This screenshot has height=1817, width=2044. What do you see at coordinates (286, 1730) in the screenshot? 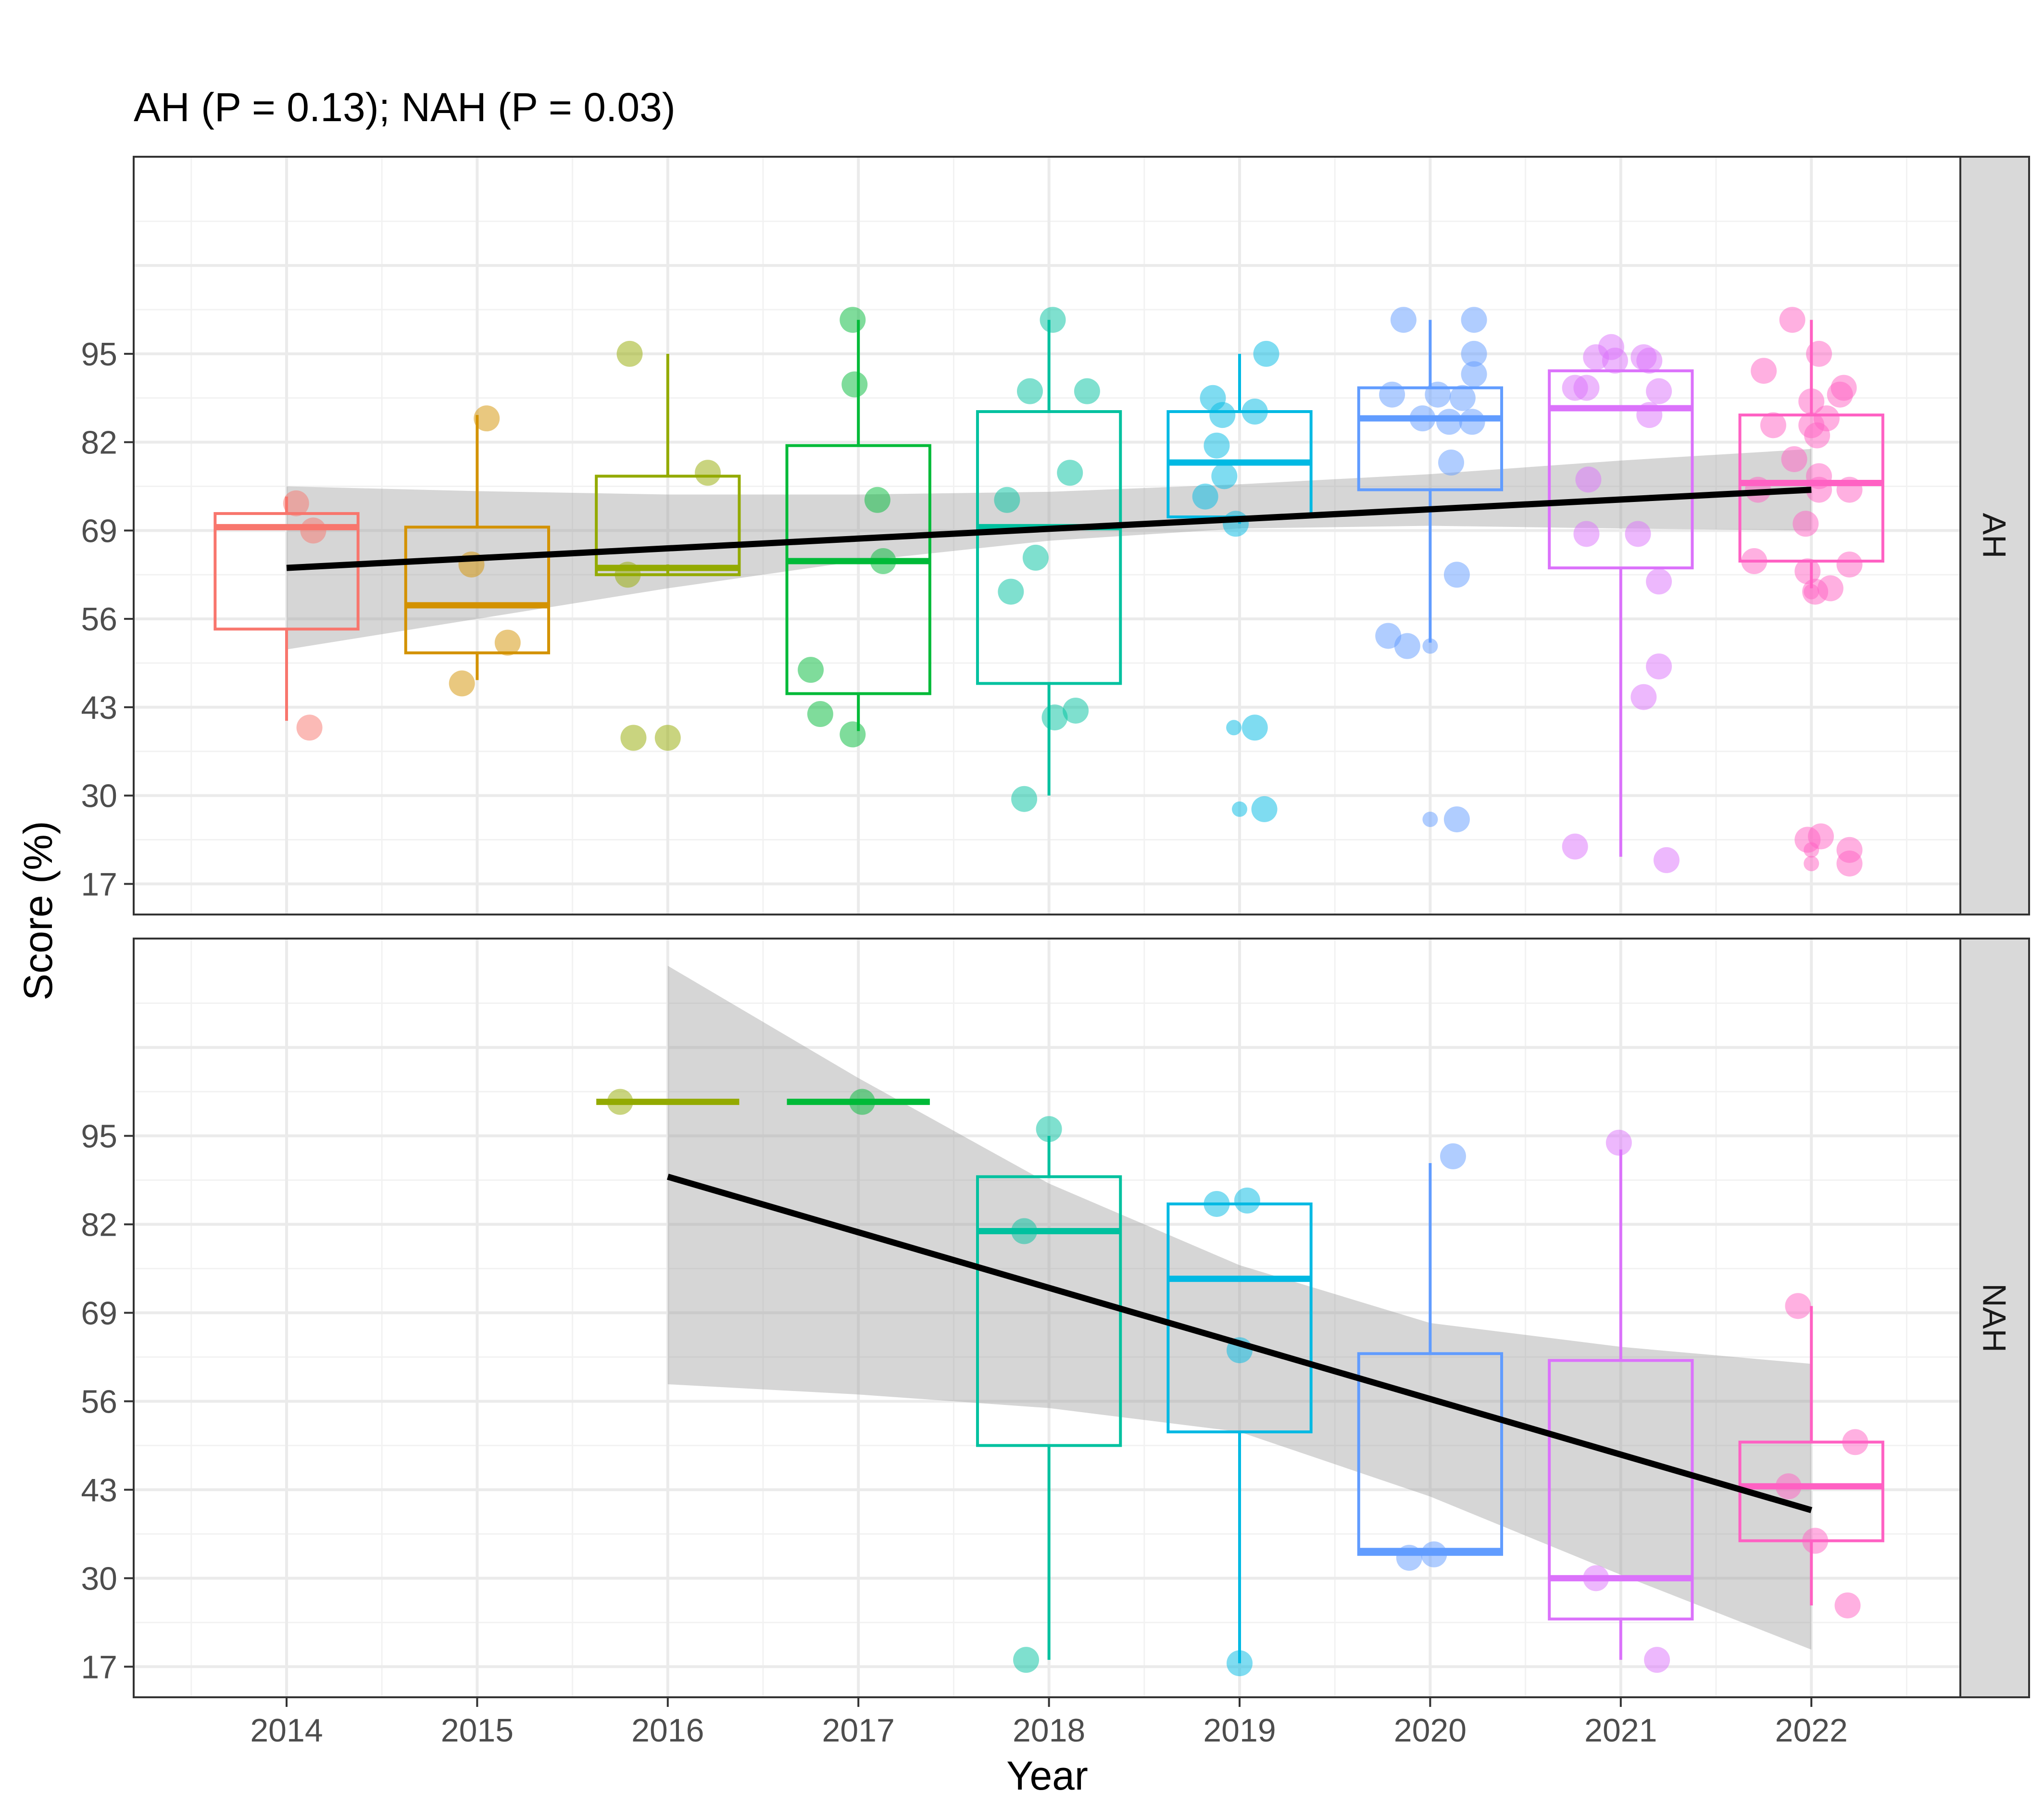
I see `x-tick-label: 2014` at bounding box center [286, 1730].